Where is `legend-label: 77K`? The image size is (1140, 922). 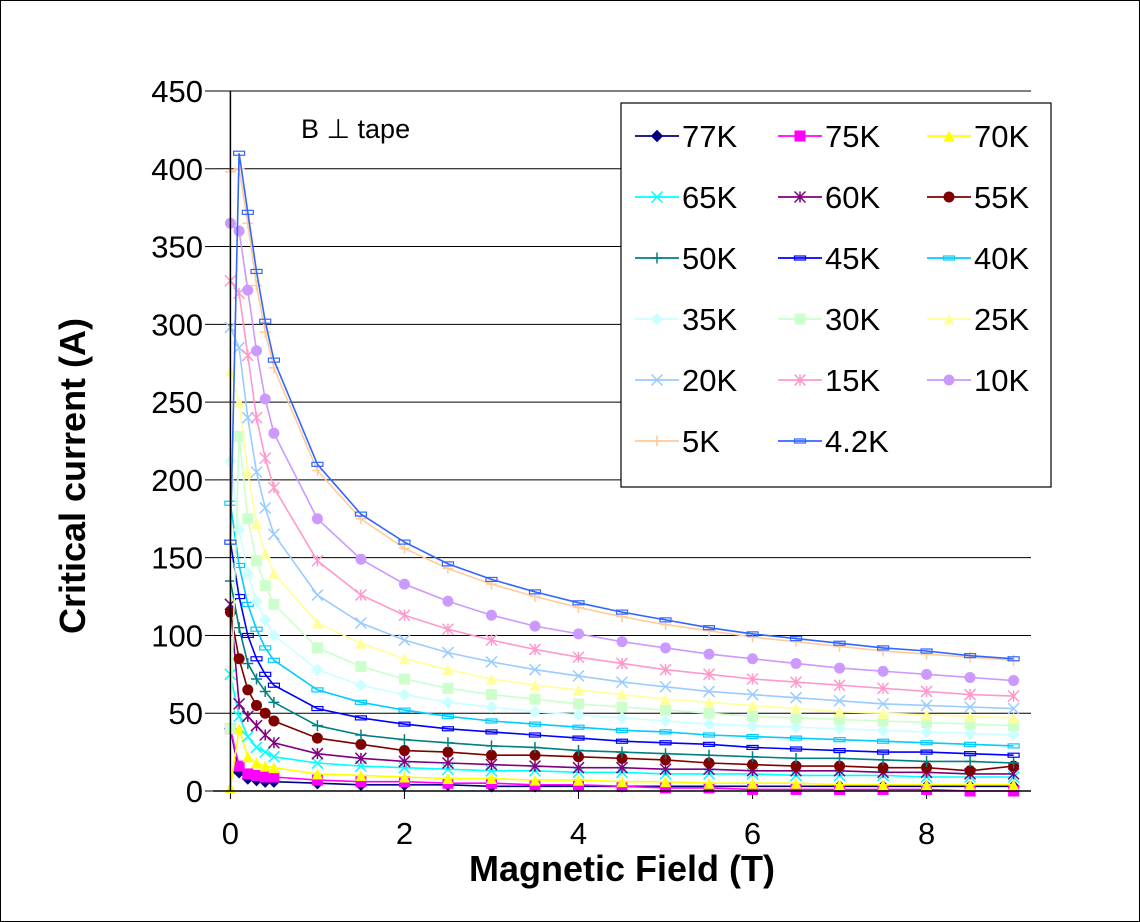 legend-label: 77K is located at coordinates (709, 136).